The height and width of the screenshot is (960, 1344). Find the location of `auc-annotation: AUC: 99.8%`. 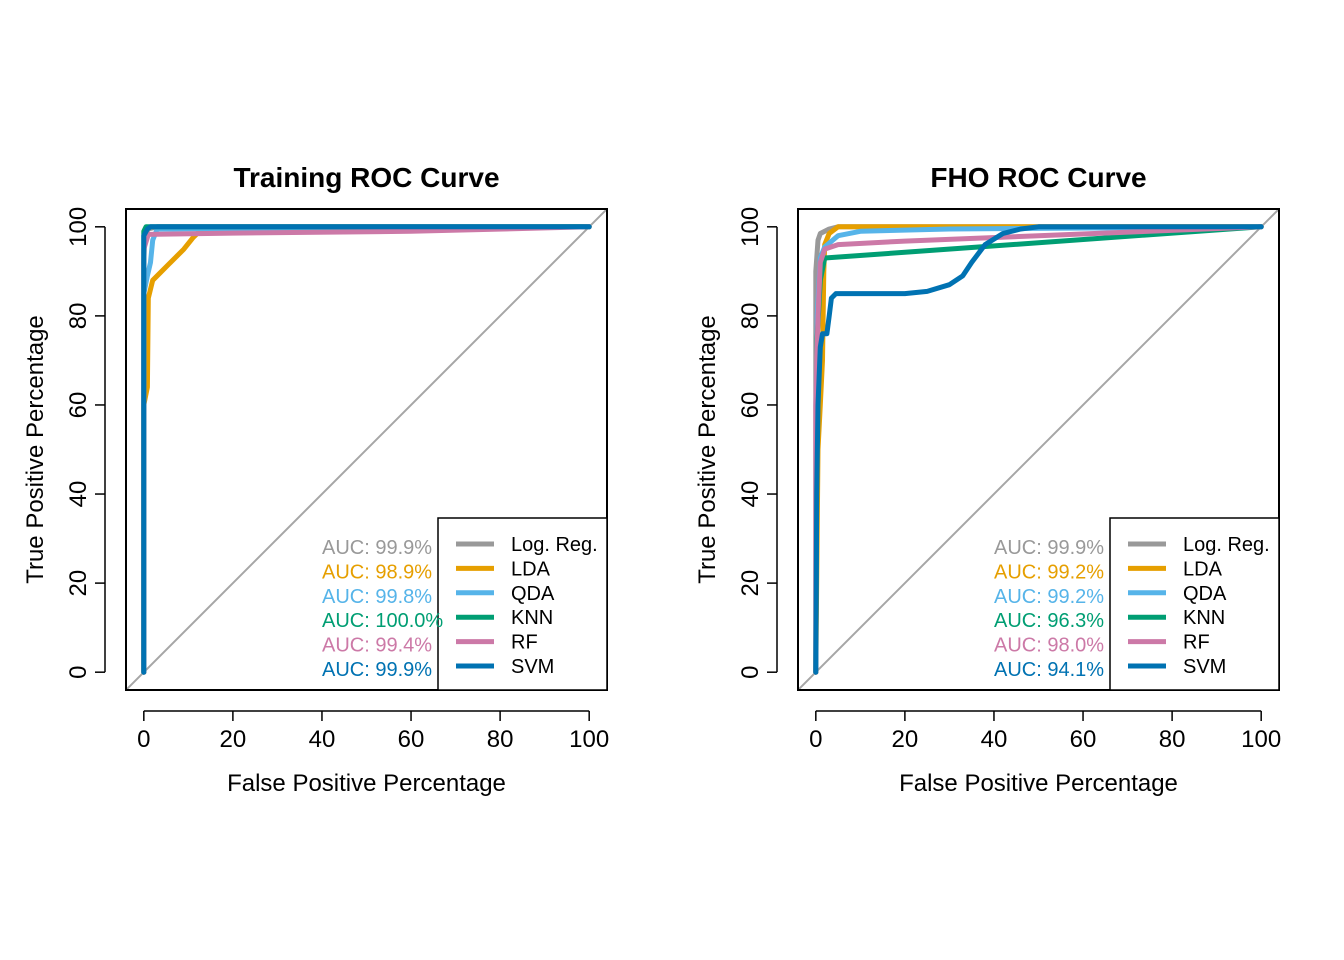

auc-annotation: AUC: 99.8% is located at coordinates (377, 597).